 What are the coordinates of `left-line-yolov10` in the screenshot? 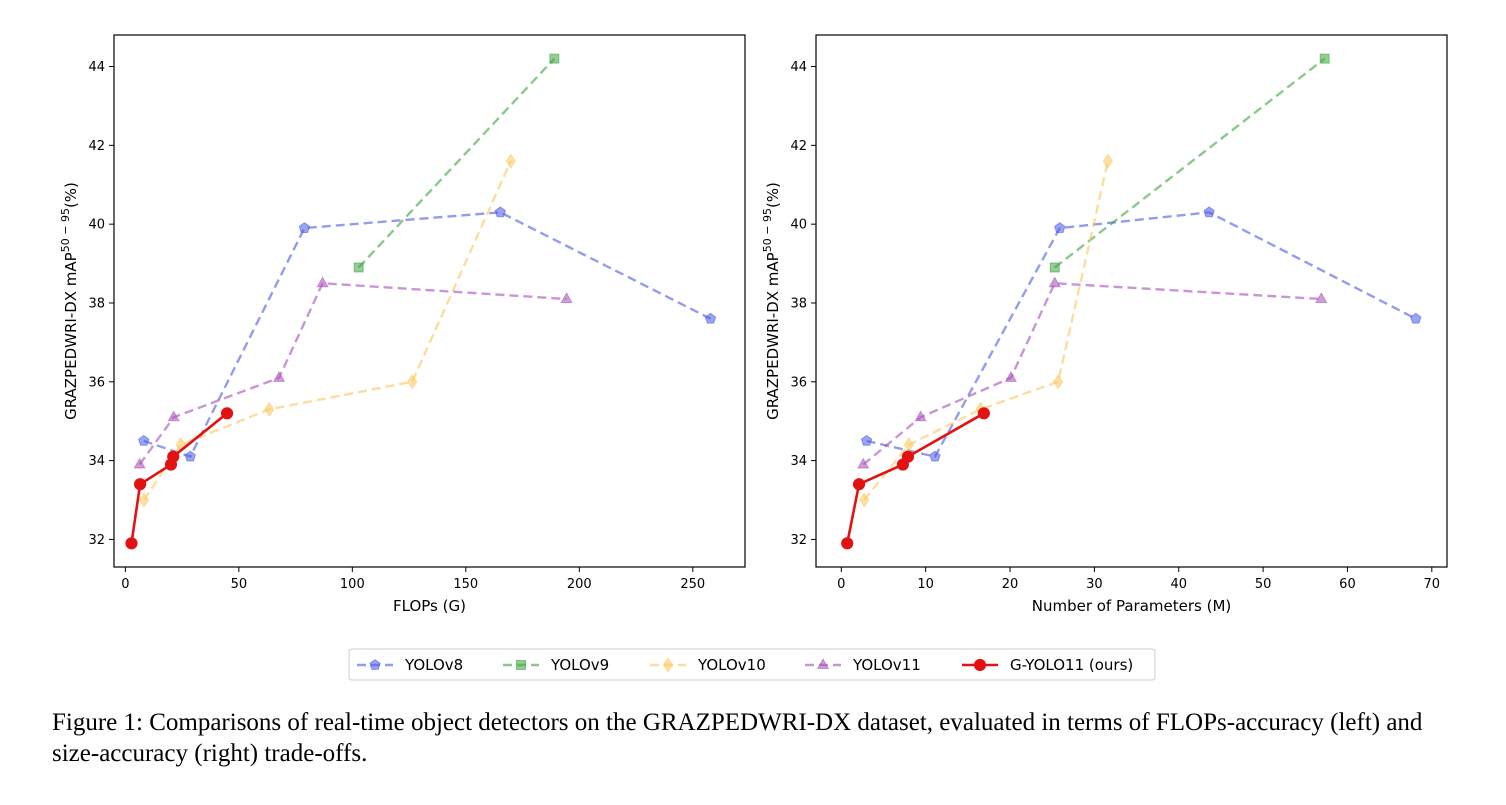 It's located at (327, 330).